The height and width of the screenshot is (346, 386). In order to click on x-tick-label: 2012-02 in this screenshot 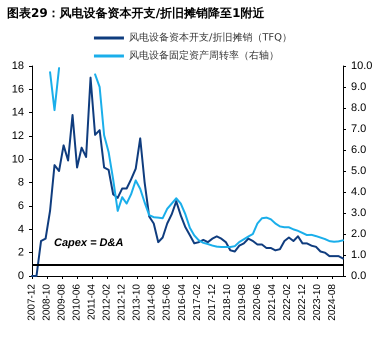, I will do `click(107, 302)`.